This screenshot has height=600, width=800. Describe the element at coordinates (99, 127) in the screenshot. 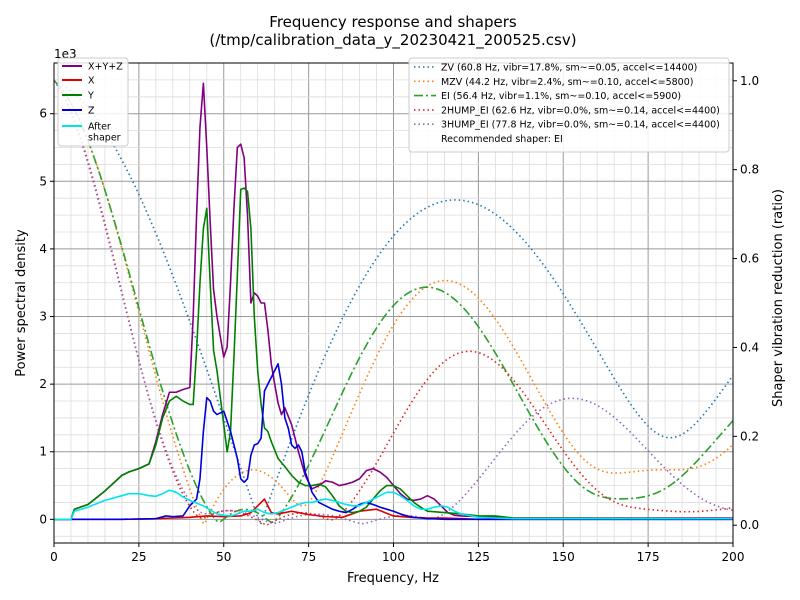

I see `legend-psd-label: After` at that location.